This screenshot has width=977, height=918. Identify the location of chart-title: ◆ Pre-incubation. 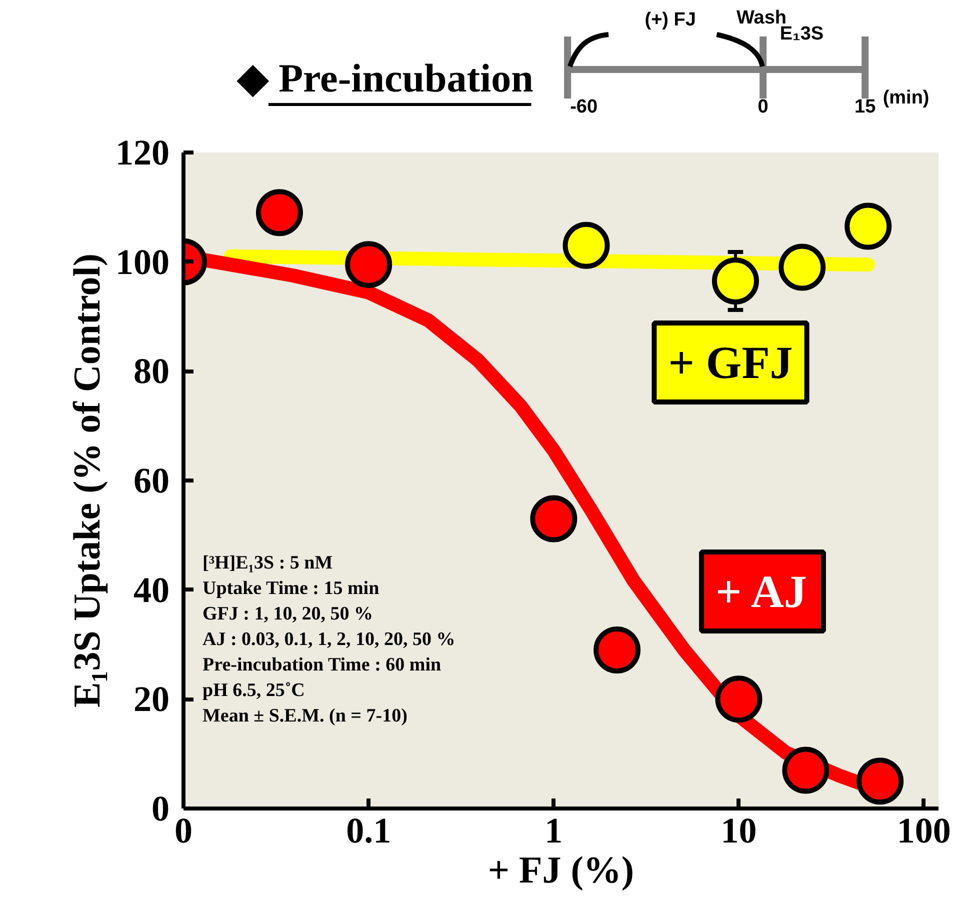
(385, 78).